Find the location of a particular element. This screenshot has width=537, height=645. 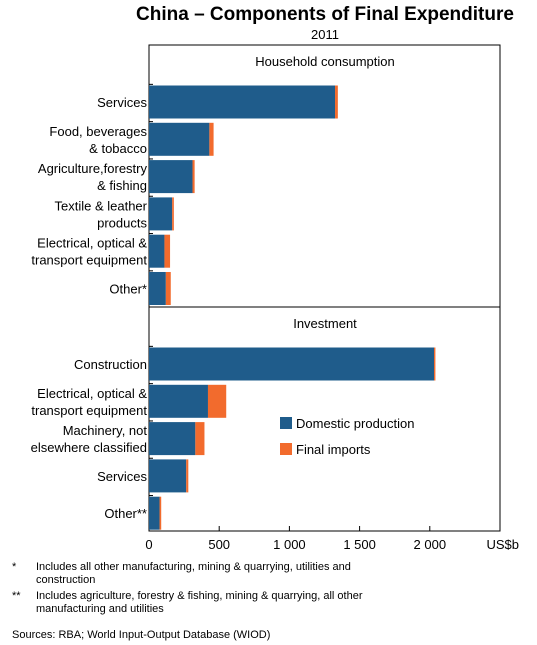

x-tick-label: 1 500 is located at coordinates (359, 544).